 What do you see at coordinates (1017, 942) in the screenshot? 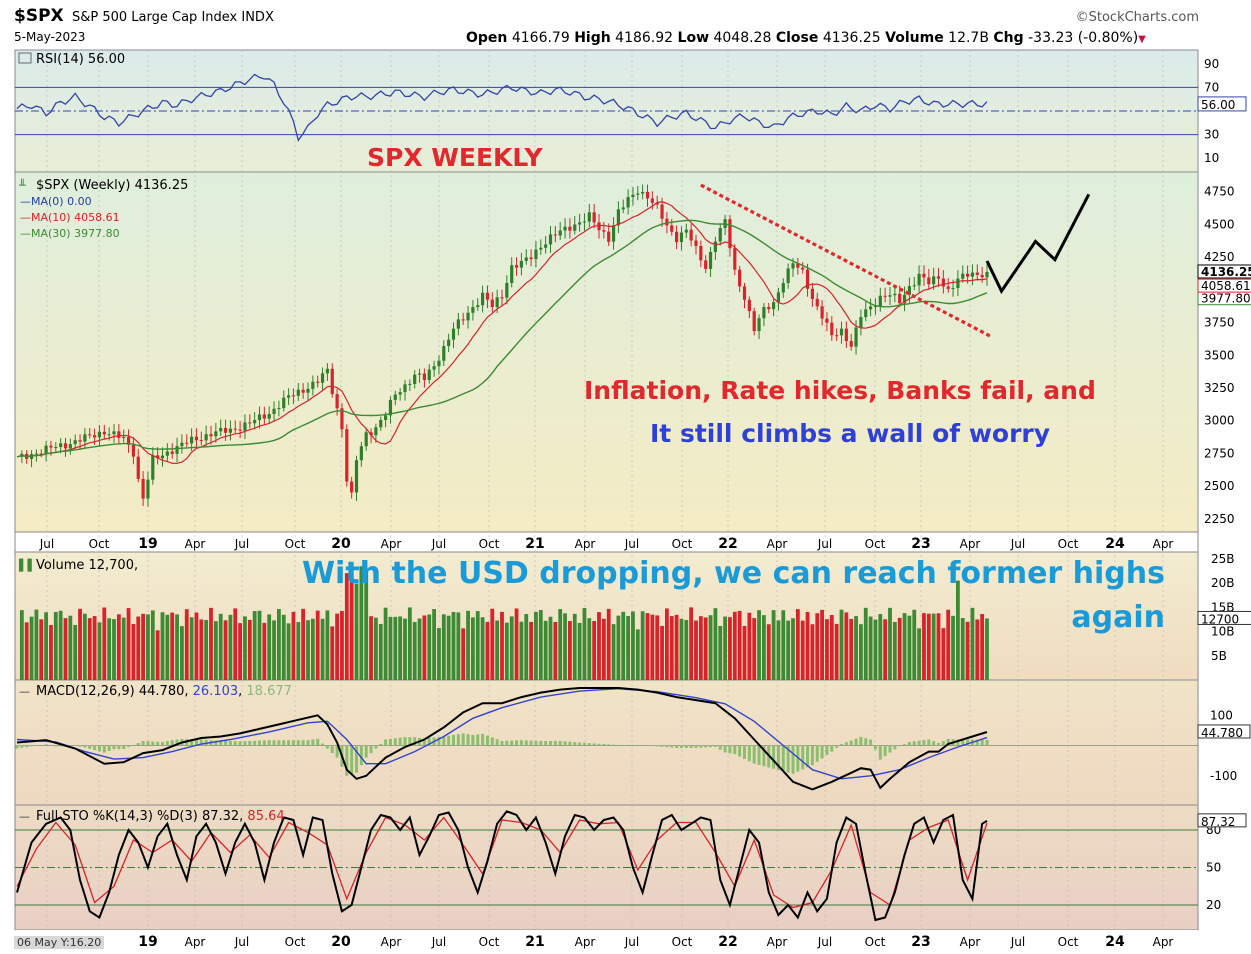
I see `x-tick-label-bottom: Jul` at bounding box center [1017, 942].